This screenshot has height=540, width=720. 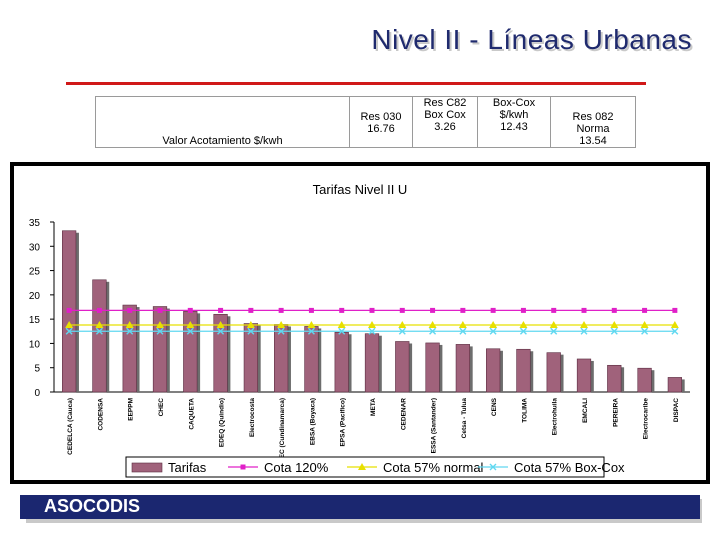 What do you see at coordinates (360, 189) in the screenshot?
I see `chart-title: Tarifas Nivel II U` at bounding box center [360, 189].